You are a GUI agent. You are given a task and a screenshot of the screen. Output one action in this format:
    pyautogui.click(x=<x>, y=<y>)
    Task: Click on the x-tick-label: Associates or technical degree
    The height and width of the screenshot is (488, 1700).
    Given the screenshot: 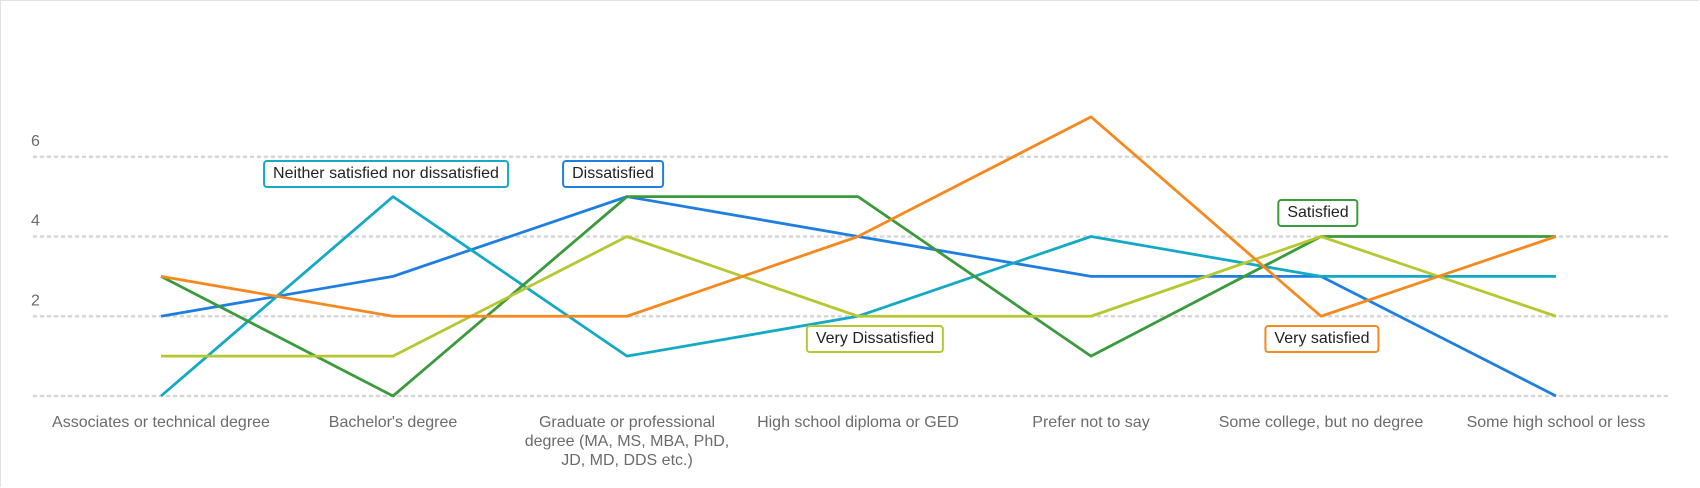 What is the action you would take?
    pyautogui.click(x=161, y=422)
    